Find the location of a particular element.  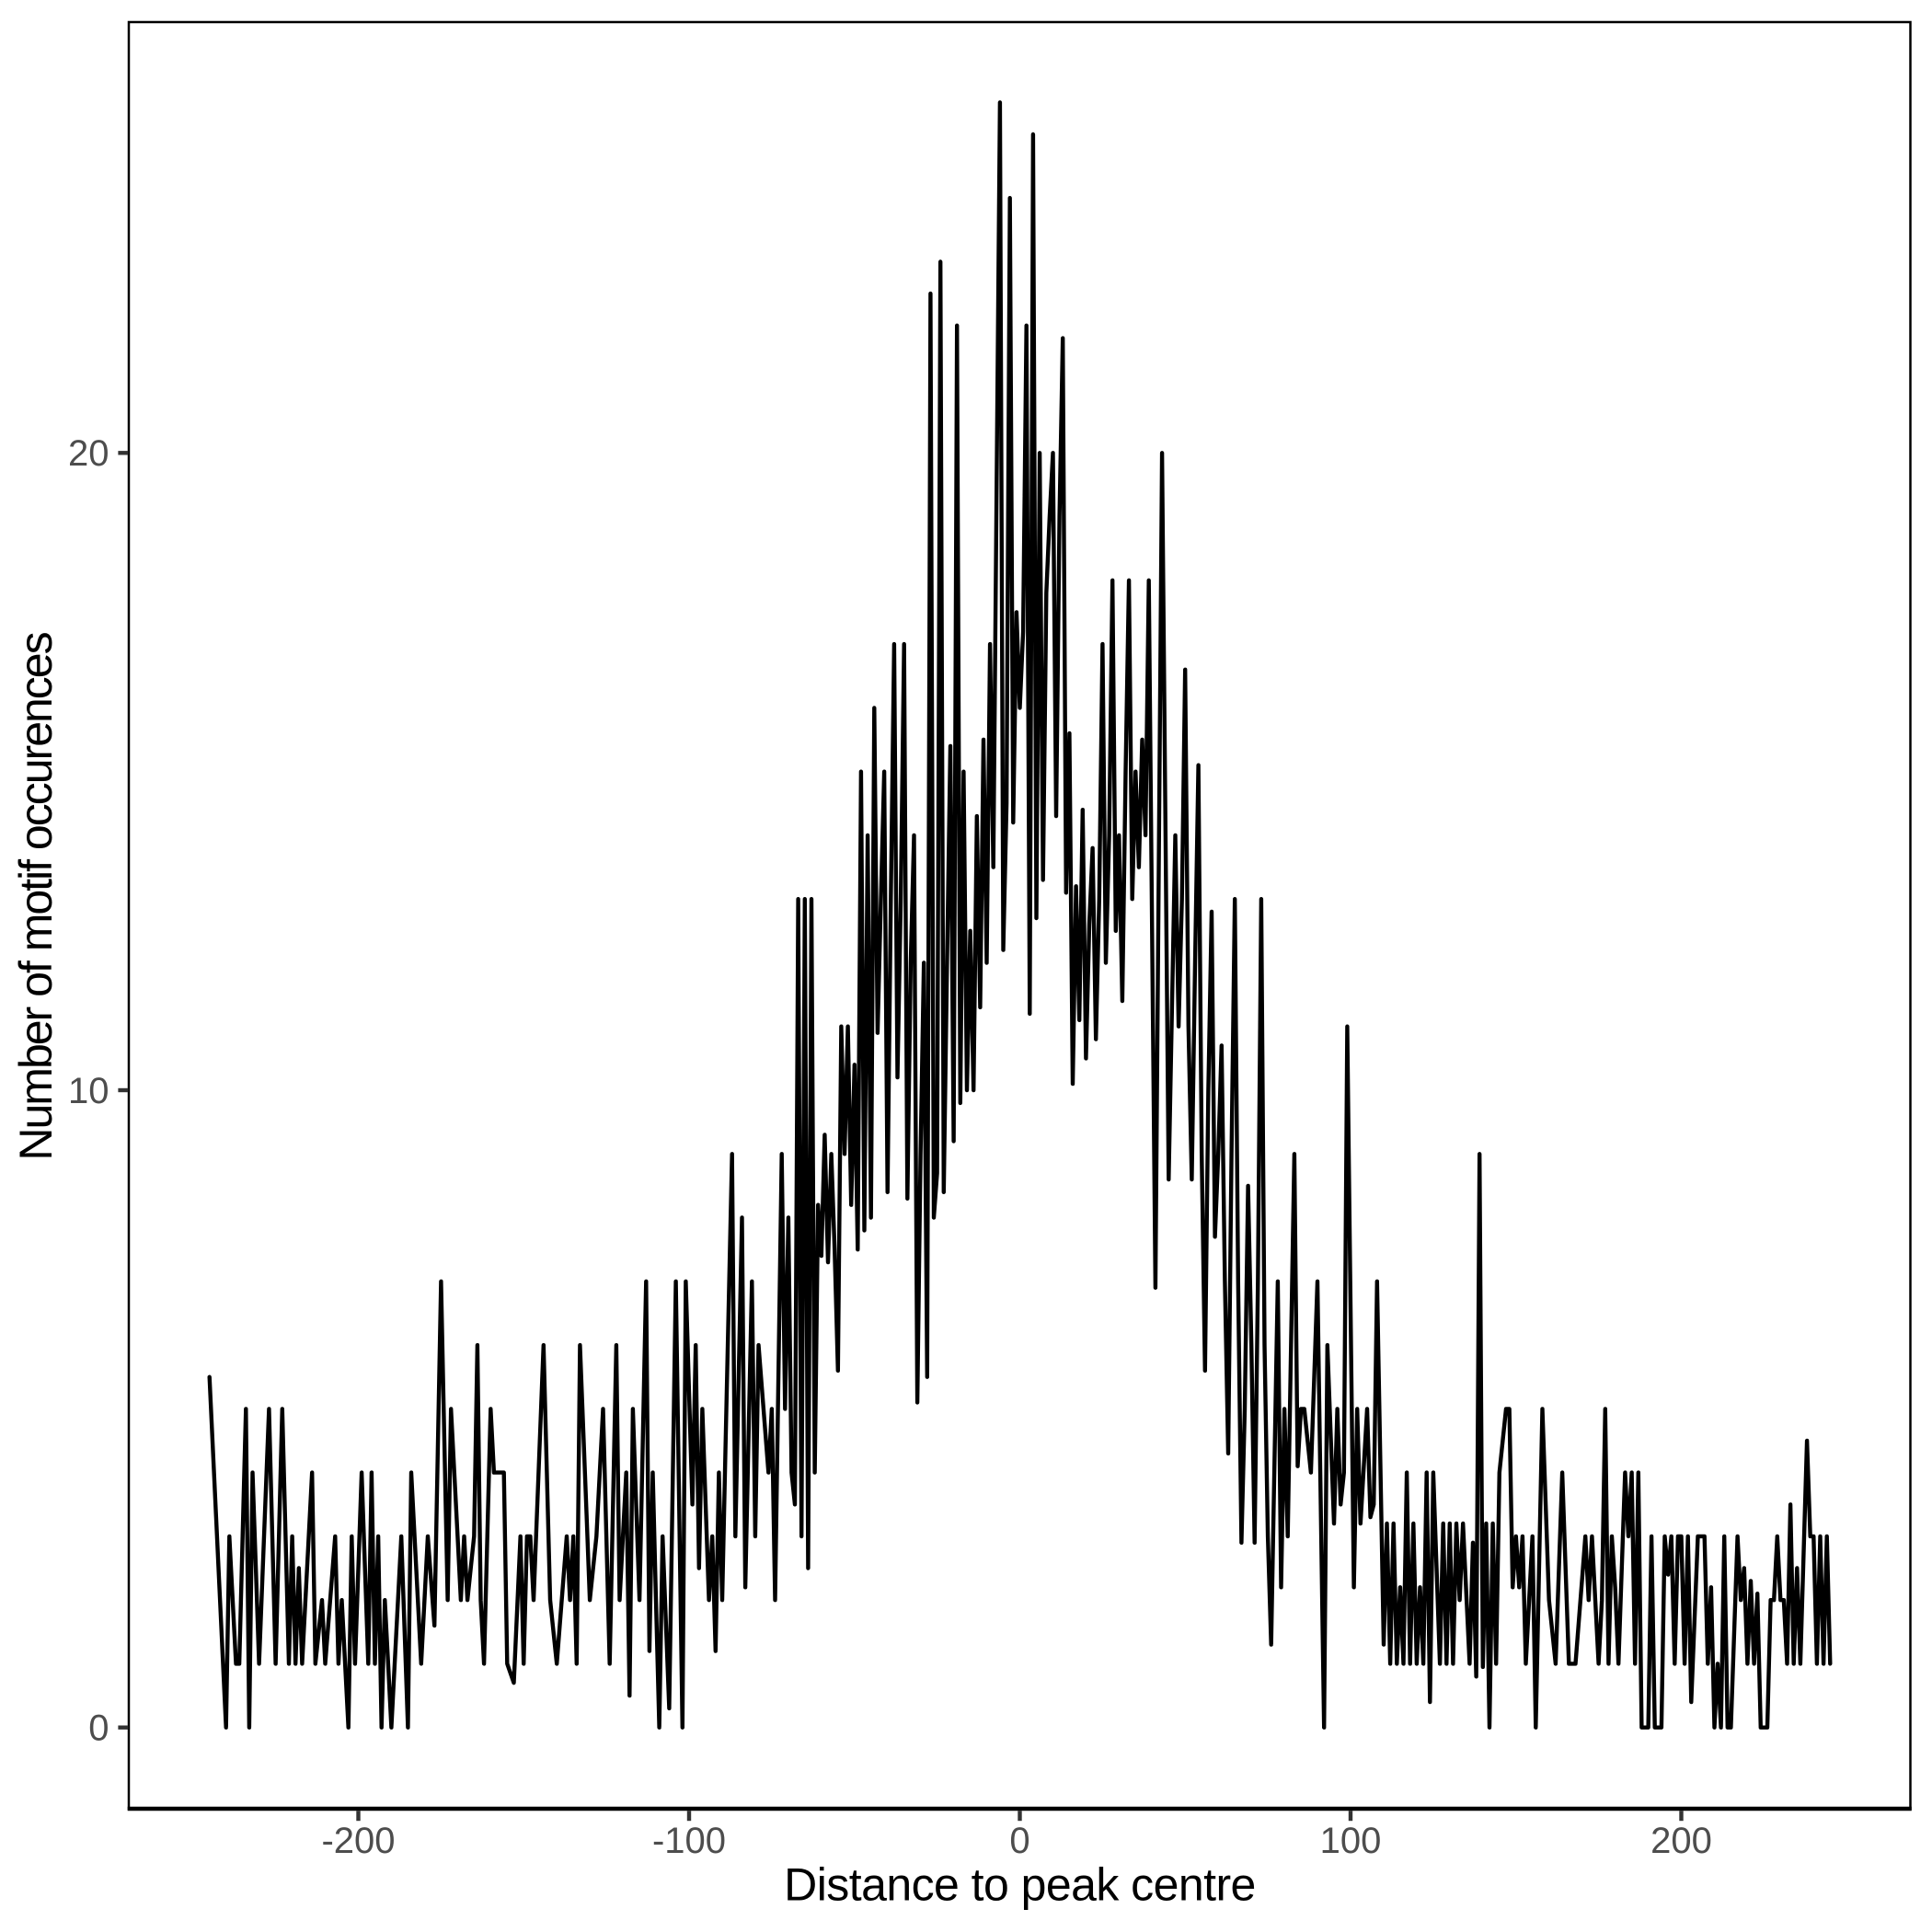

svg-text: 10 is located at coordinates (88, 1091).